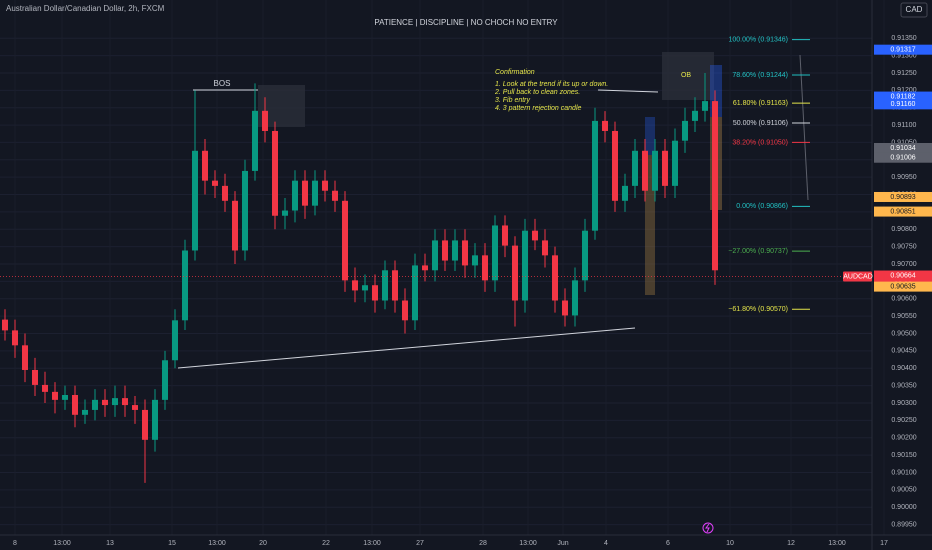 This screenshot has width=932, height=550. I want to click on y-tick-label: 0.90300, so click(903, 403).